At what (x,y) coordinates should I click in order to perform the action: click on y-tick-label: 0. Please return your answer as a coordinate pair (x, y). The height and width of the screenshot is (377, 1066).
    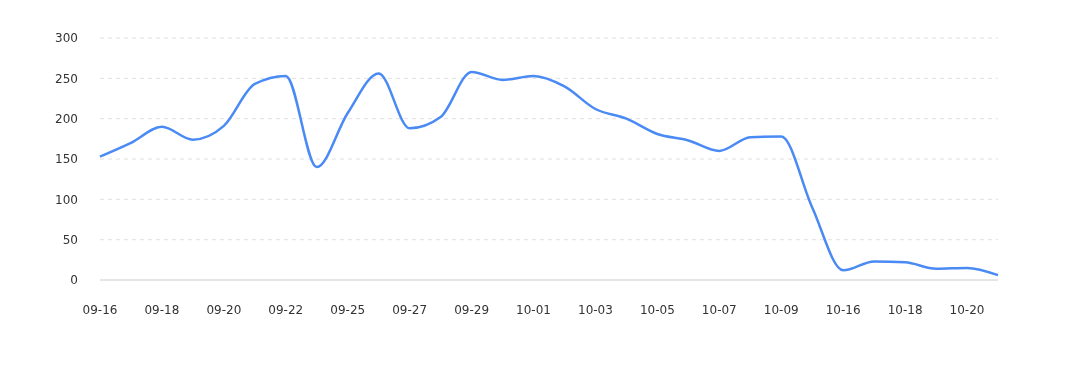
    Looking at the image, I should click on (74, 280).